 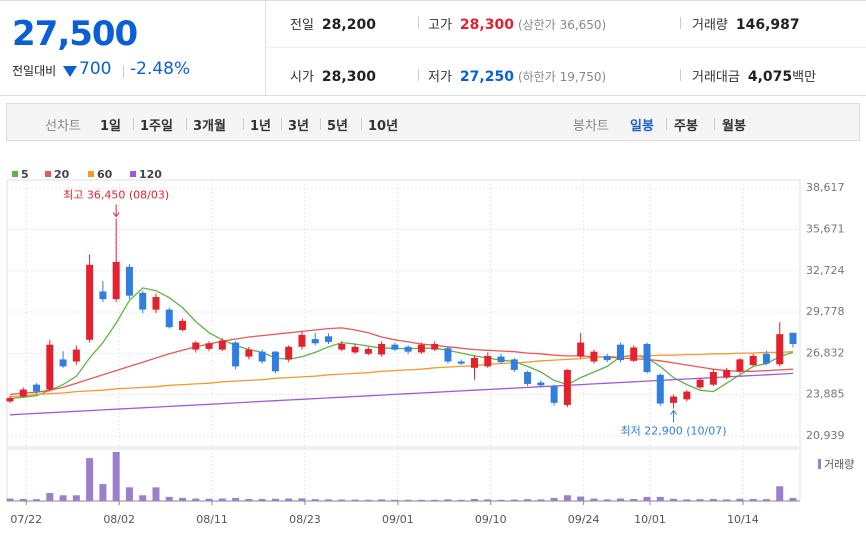 What do you see at coordinates (111, 126) in the screenshot?
I see `period-button: 1일` at bounding box center [111, 126].